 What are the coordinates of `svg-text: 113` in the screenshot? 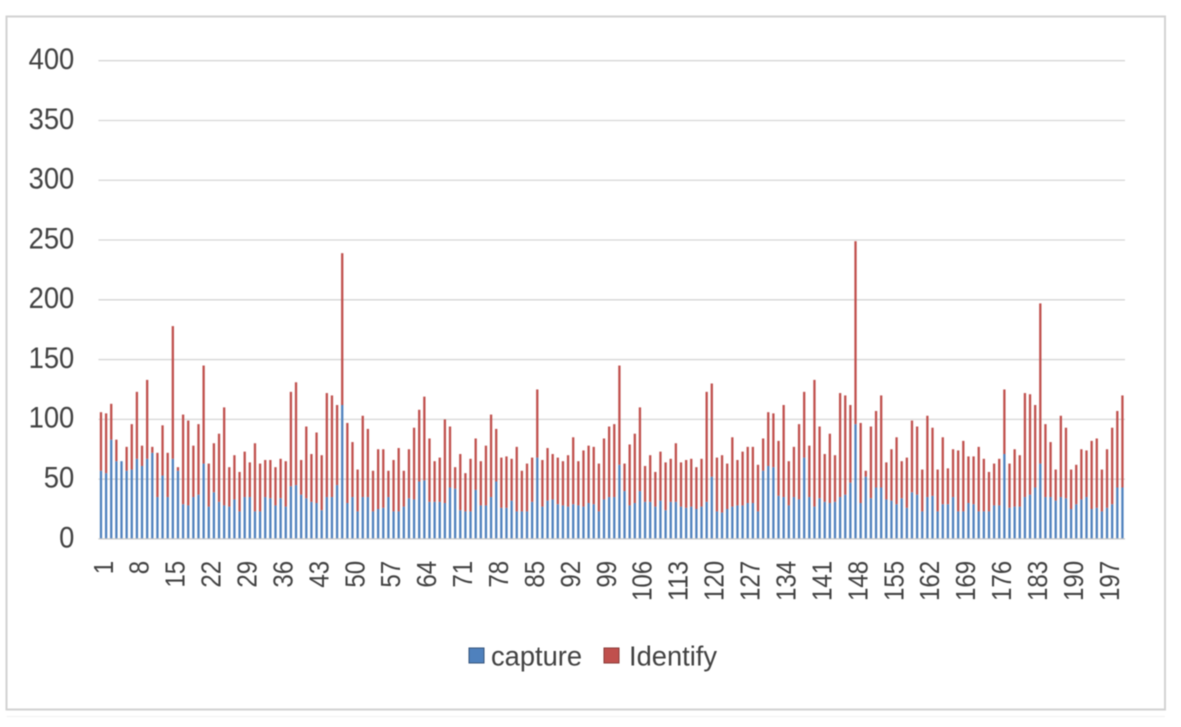 It's located at (678, 581).